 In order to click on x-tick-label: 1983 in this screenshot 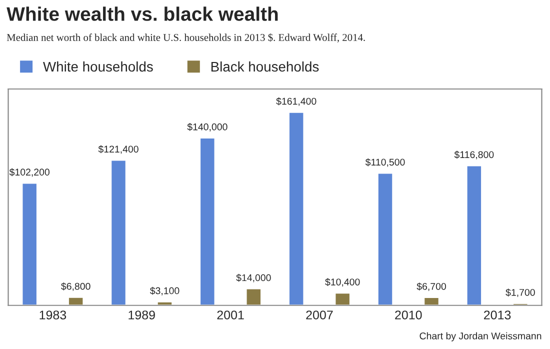, I will do `click(53, 315)`.